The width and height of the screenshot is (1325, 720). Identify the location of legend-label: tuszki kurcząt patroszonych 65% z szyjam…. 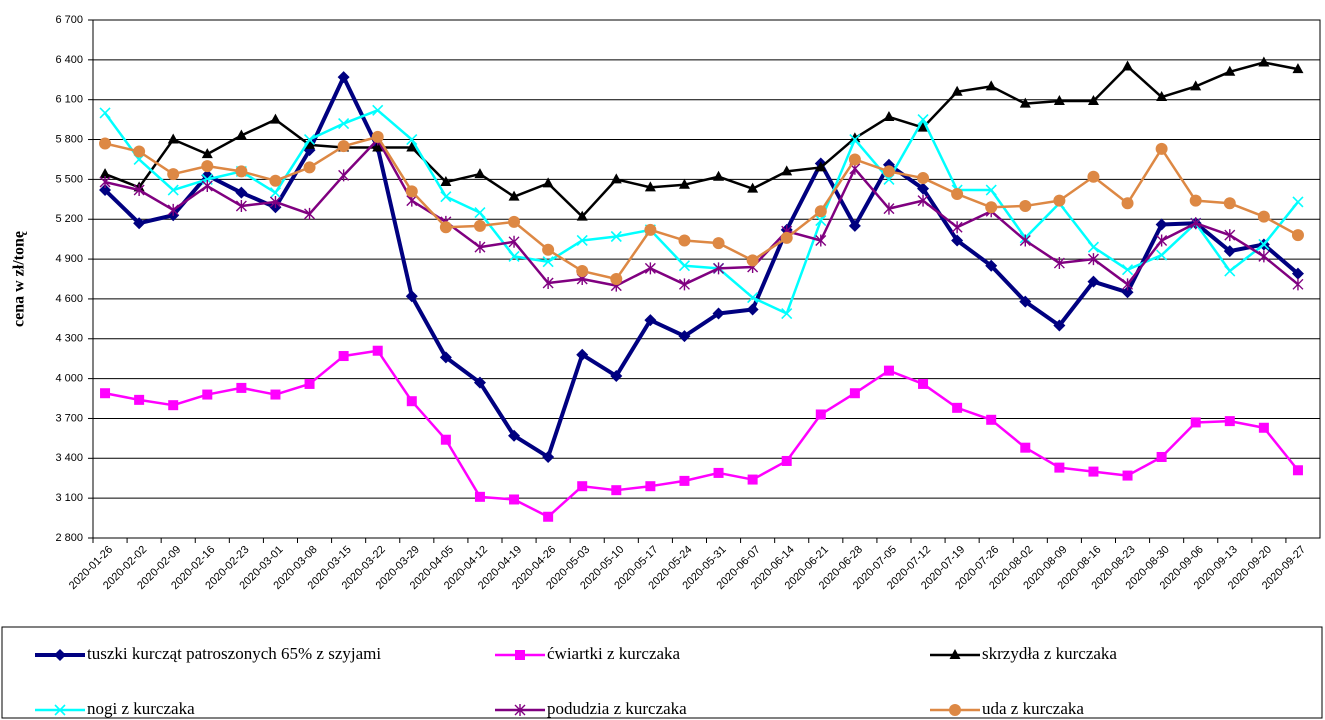
(234, 653).